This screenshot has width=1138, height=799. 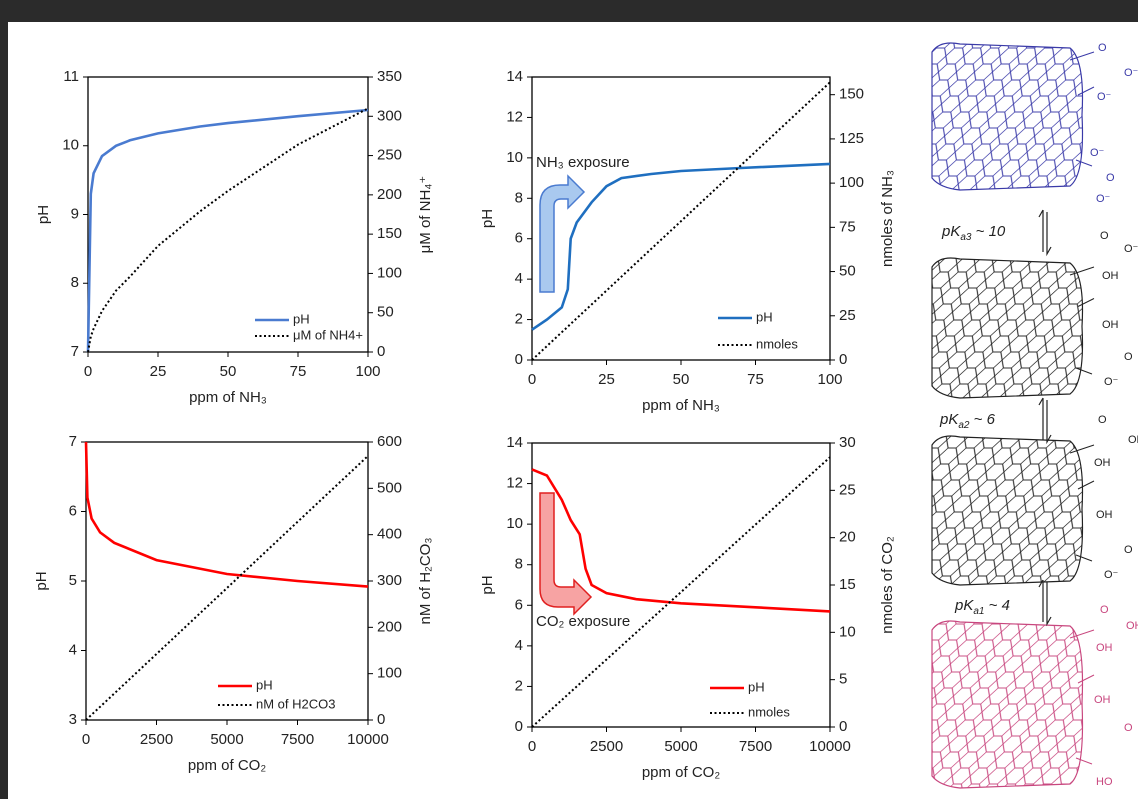 I want to click on legend-label: μM of NH4+, so click(x=328, y=334).